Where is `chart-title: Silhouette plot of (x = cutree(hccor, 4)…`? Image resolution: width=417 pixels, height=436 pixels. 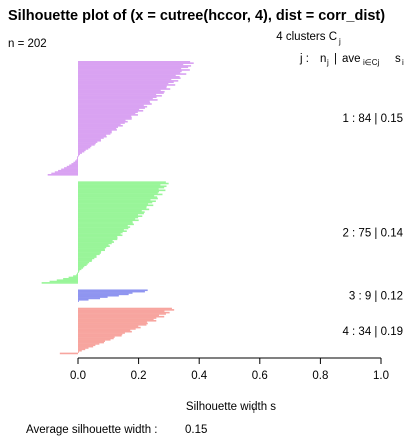 chart-title: Silhouette plot of (x = cutree(hccor, 4)… is located at coordinates (196, 16).